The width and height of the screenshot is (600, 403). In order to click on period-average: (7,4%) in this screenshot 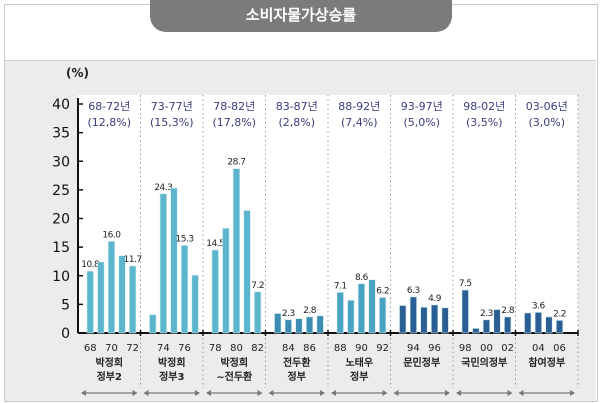, I will do `click(359, 122)`.